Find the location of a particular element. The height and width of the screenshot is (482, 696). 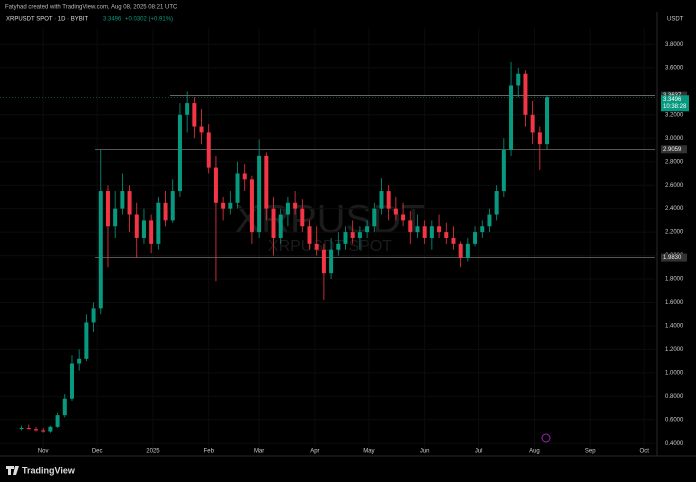

x-tick-label: Mar is located at coordinates (259, 452).